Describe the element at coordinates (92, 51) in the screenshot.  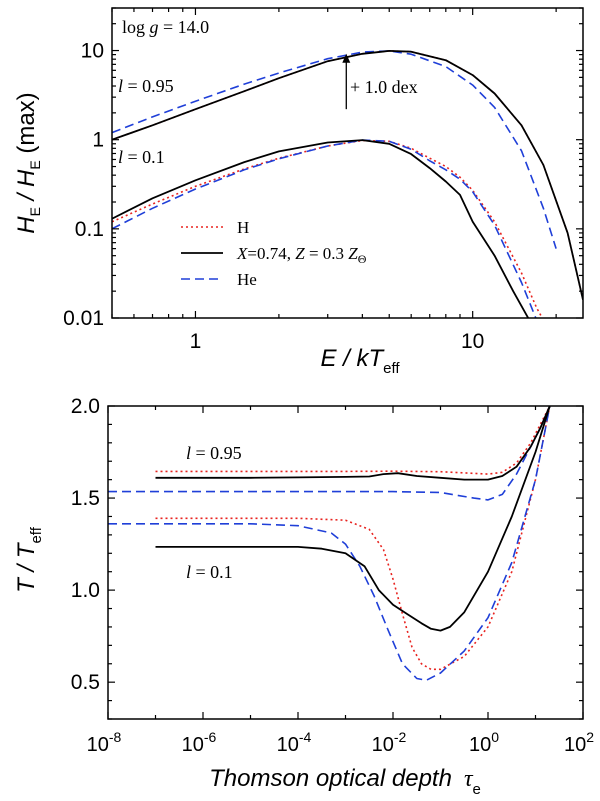
I see `y-tick-label: 10` at that location.